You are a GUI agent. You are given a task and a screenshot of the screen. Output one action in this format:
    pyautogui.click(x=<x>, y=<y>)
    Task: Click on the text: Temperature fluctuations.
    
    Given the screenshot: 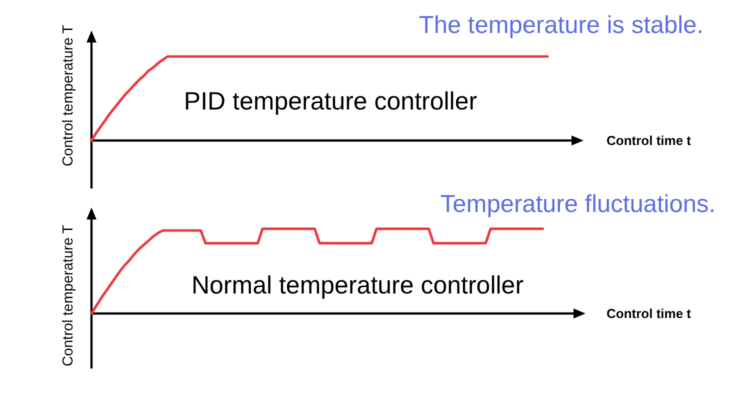 What is the action you would take?
    pyautogui.click(x=578, y=204)
    